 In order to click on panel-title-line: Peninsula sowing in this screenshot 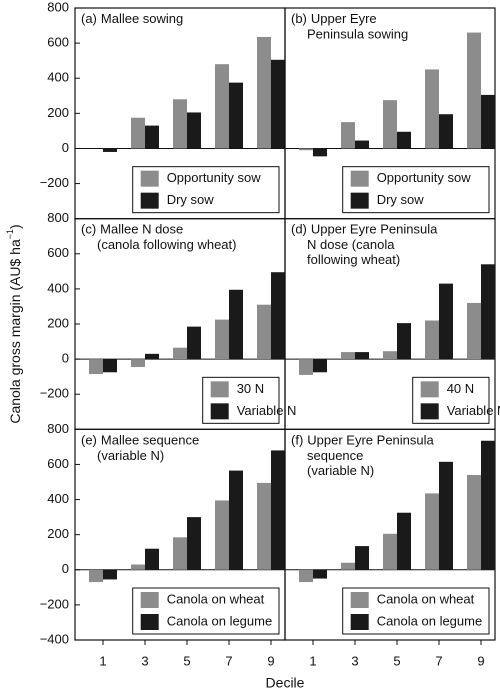, I will do `click(357, 33)`.